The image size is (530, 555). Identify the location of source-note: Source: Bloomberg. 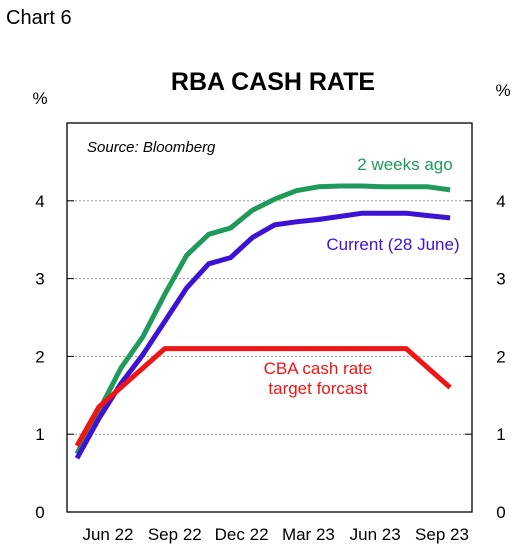
(151, 147).